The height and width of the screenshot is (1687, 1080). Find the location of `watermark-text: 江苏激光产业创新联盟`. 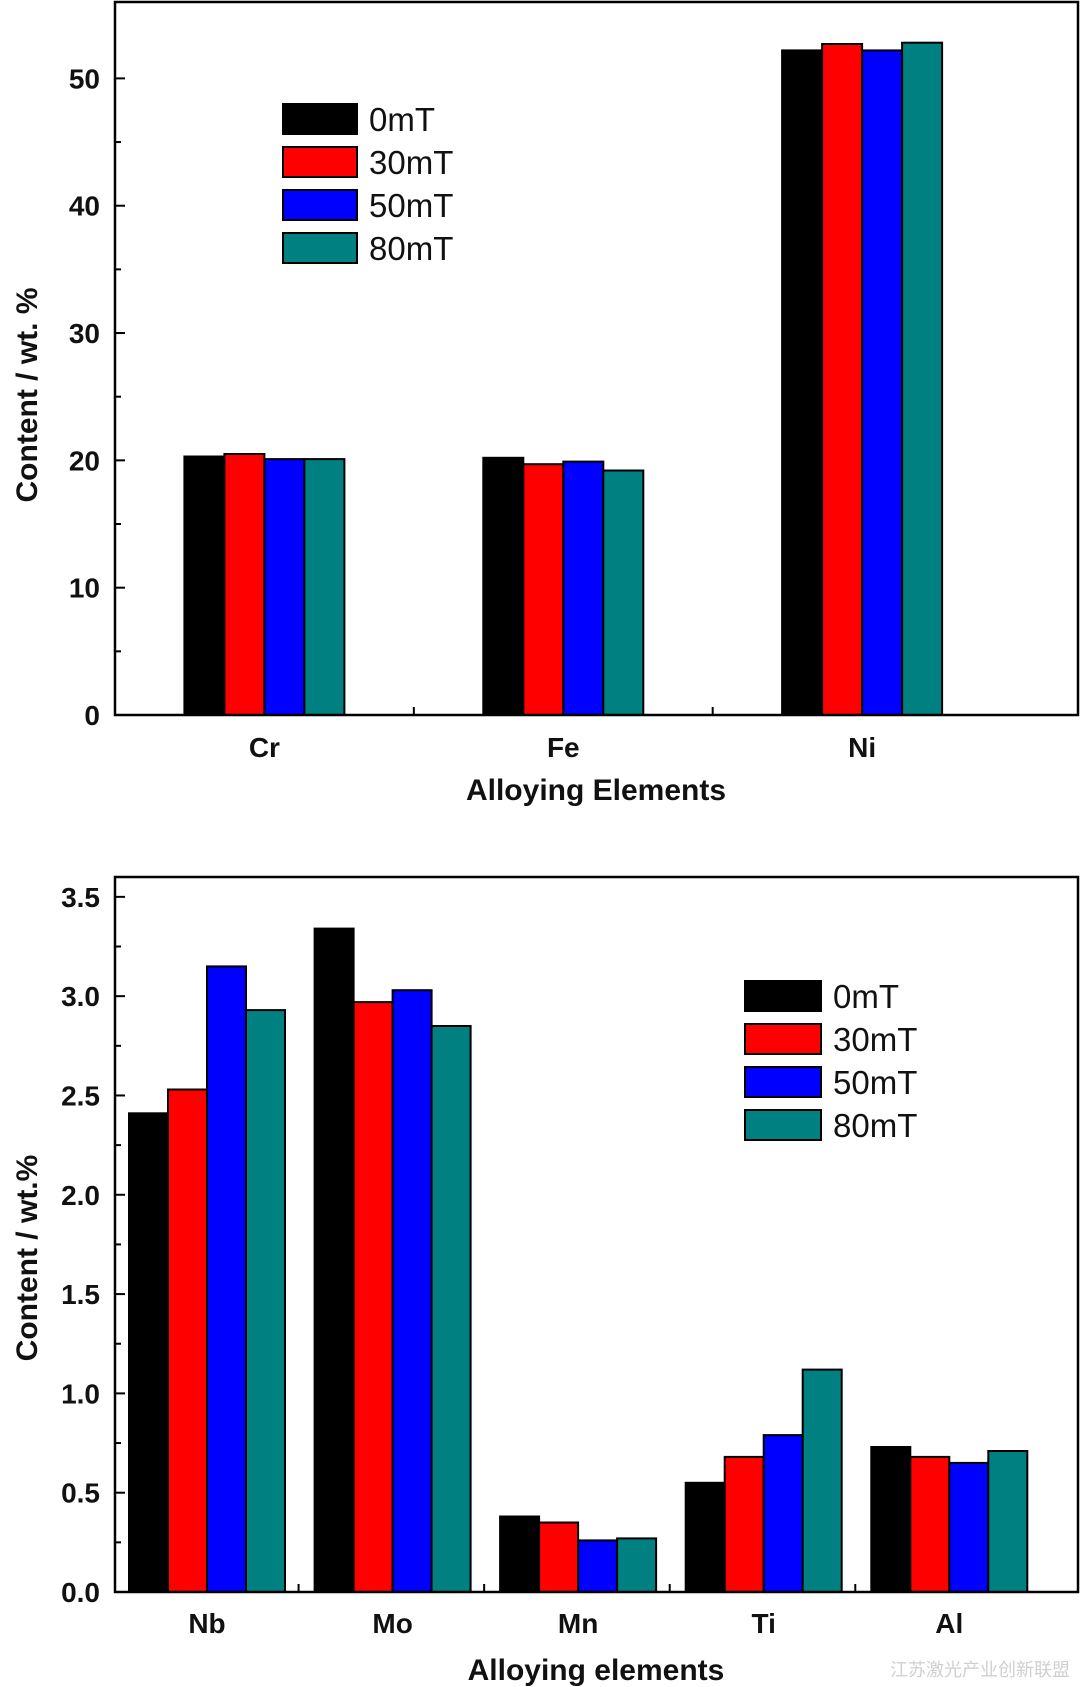

watermark-text: 江苏激光产业创新联盟 is located at coordinates (980, 1670).